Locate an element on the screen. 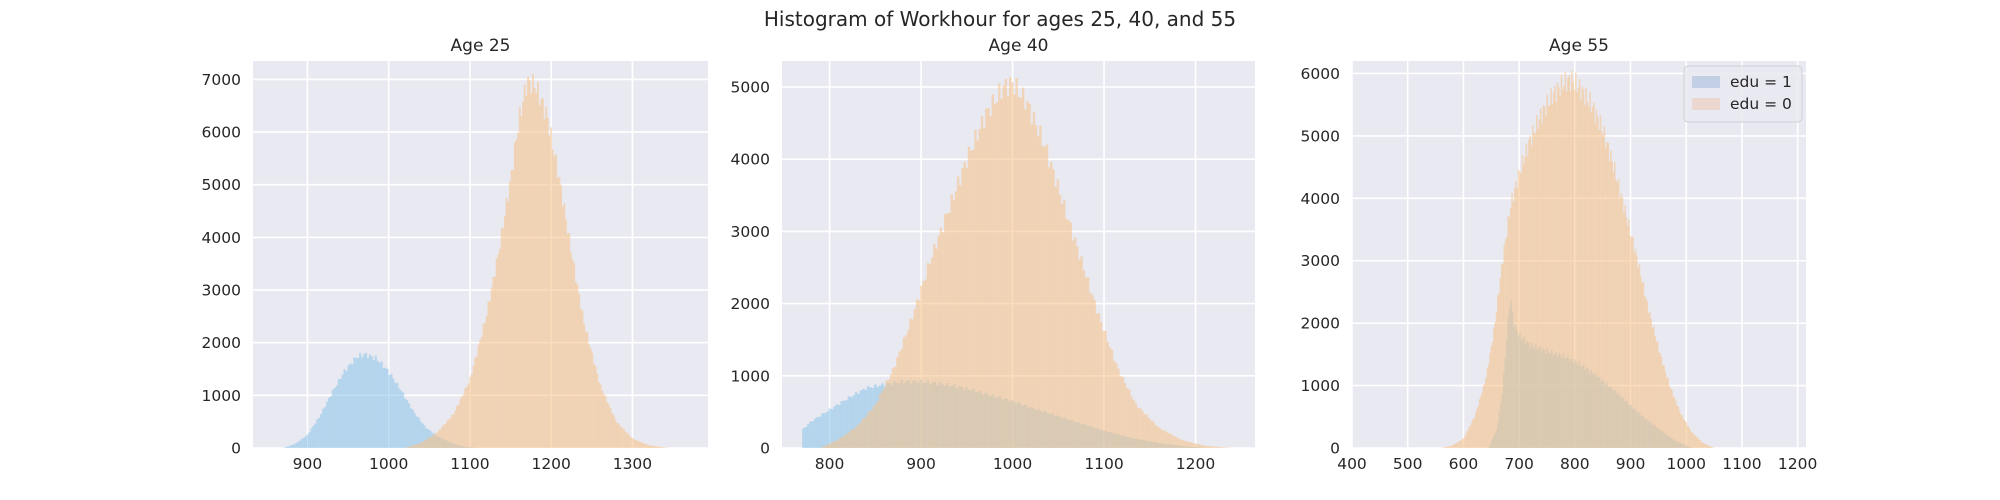 The height and width of the screenshot is (500, 2000). y-tick-label: 5000 is located at coordinates (1320, 136).